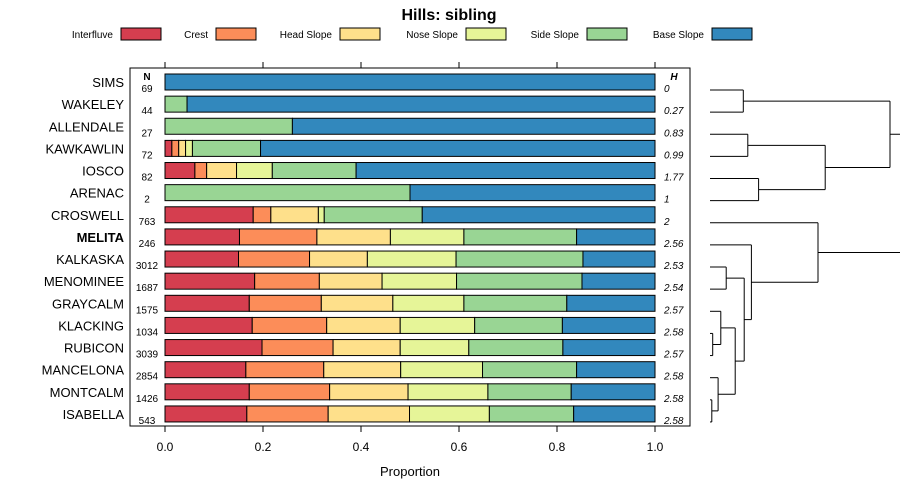  Describe the element at coordinates (147, 399) in the screenshot. I see `n-value-montcalm: 1426` at that location.